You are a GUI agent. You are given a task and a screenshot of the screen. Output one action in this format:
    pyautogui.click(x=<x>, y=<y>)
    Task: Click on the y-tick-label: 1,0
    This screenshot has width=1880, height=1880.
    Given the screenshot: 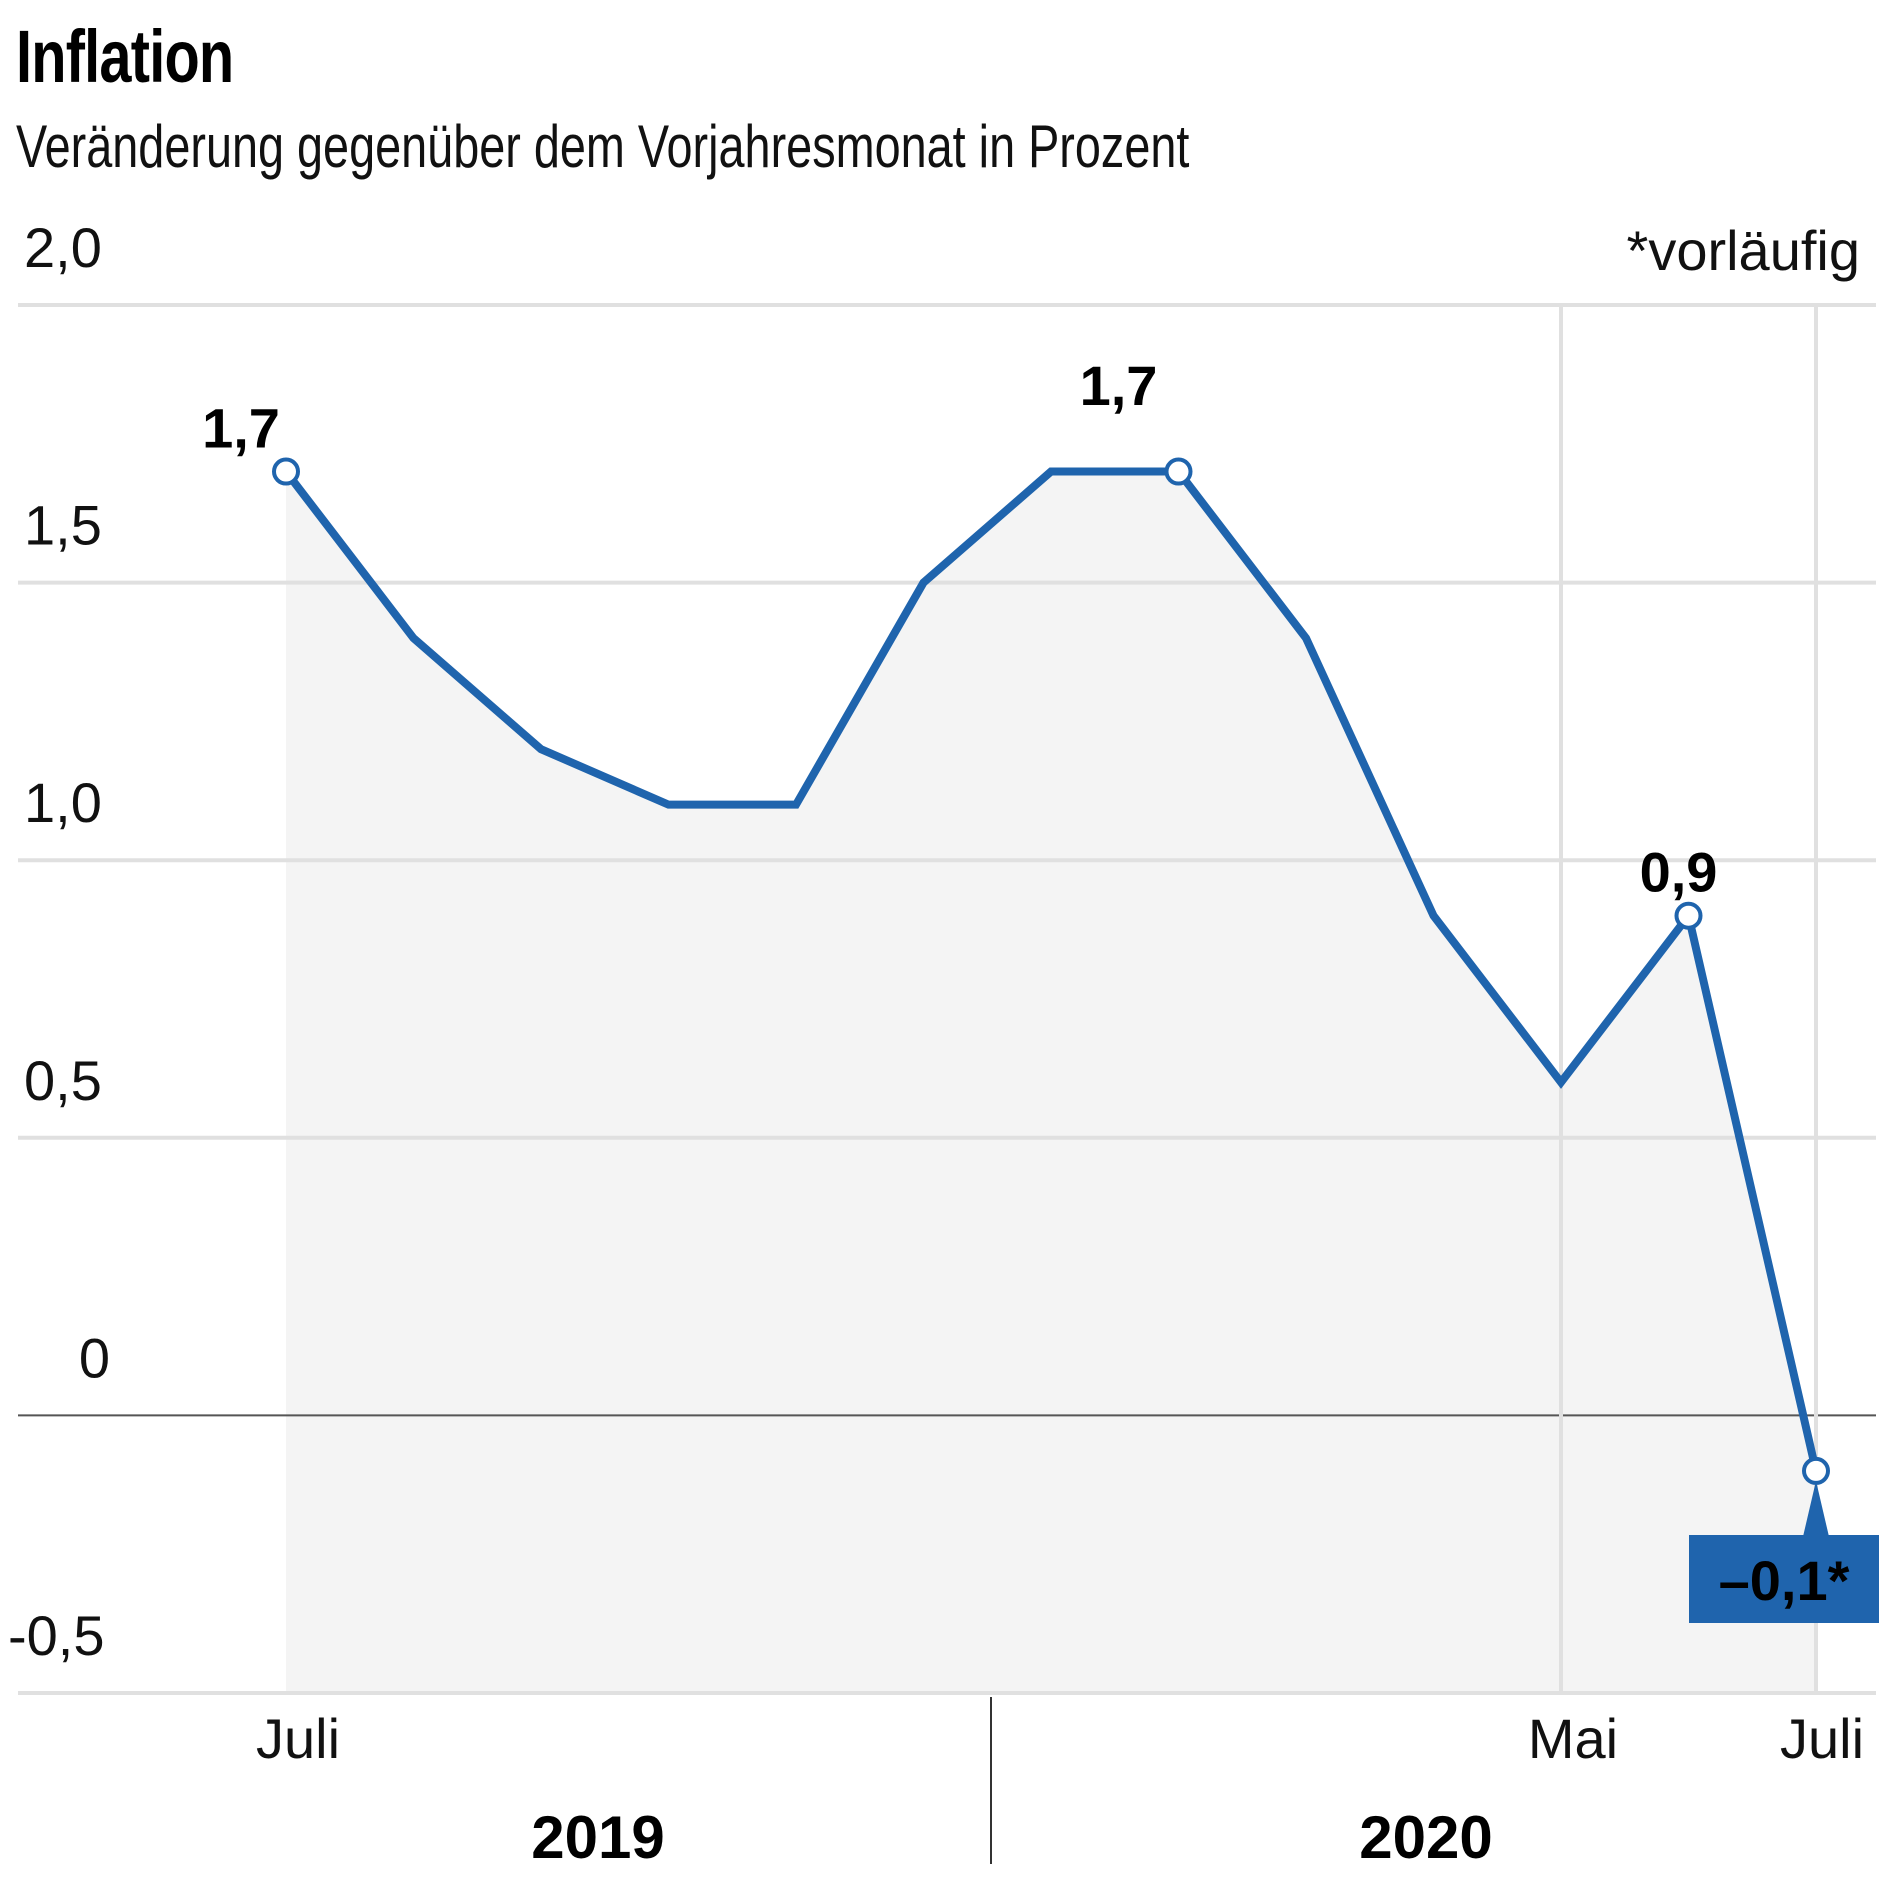 What is the action you would take?
    pyautogui.click(x=63, y=802)
    